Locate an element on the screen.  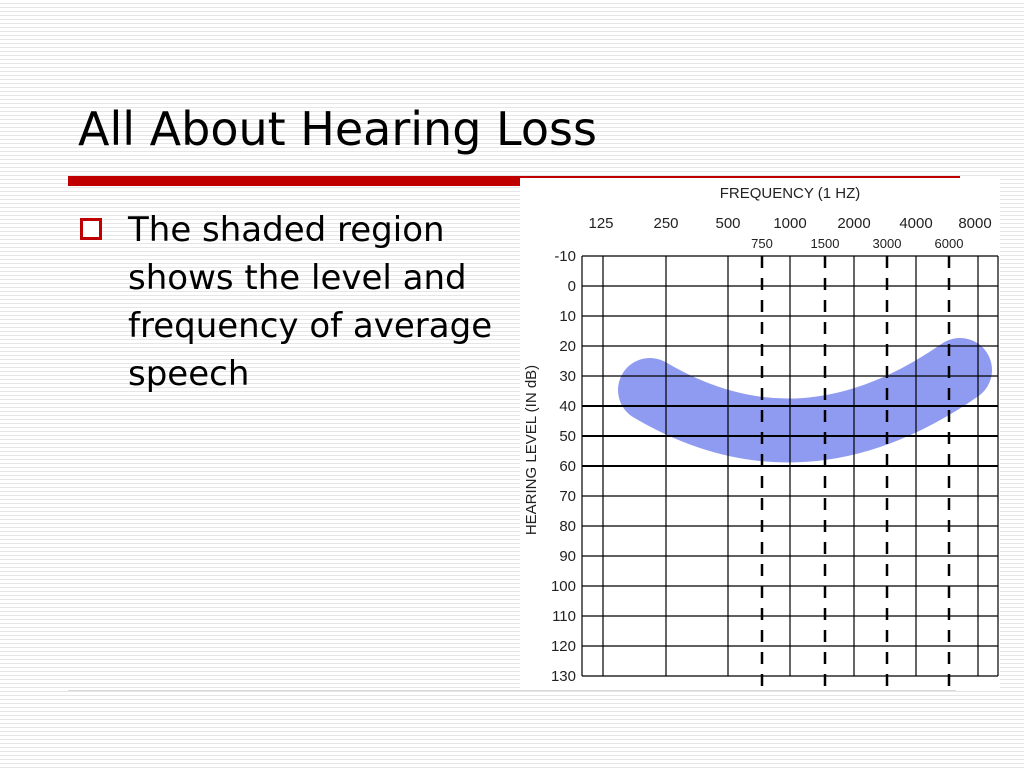
x-tick-label: 1500 is located at coordinates (825, 243).